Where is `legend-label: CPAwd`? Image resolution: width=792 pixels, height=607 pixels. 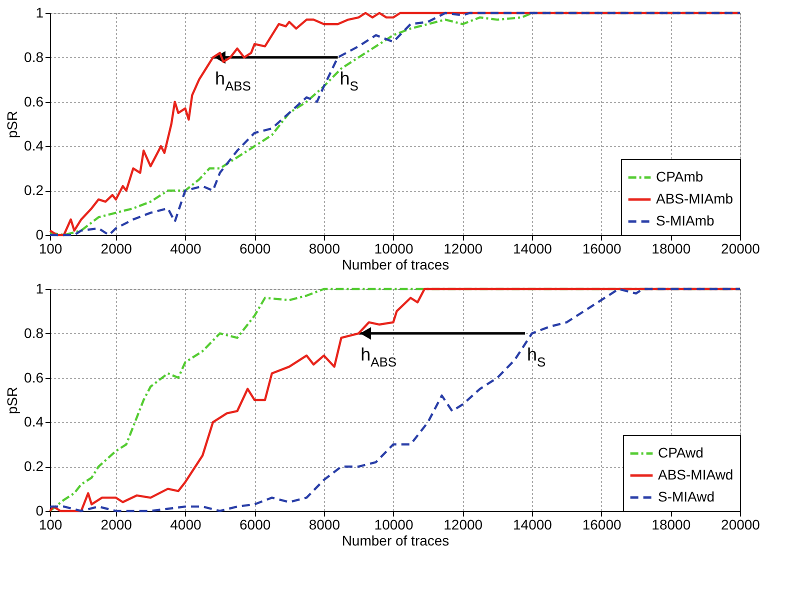
legend-label: CPAwd is located at coordinates (681, 452).